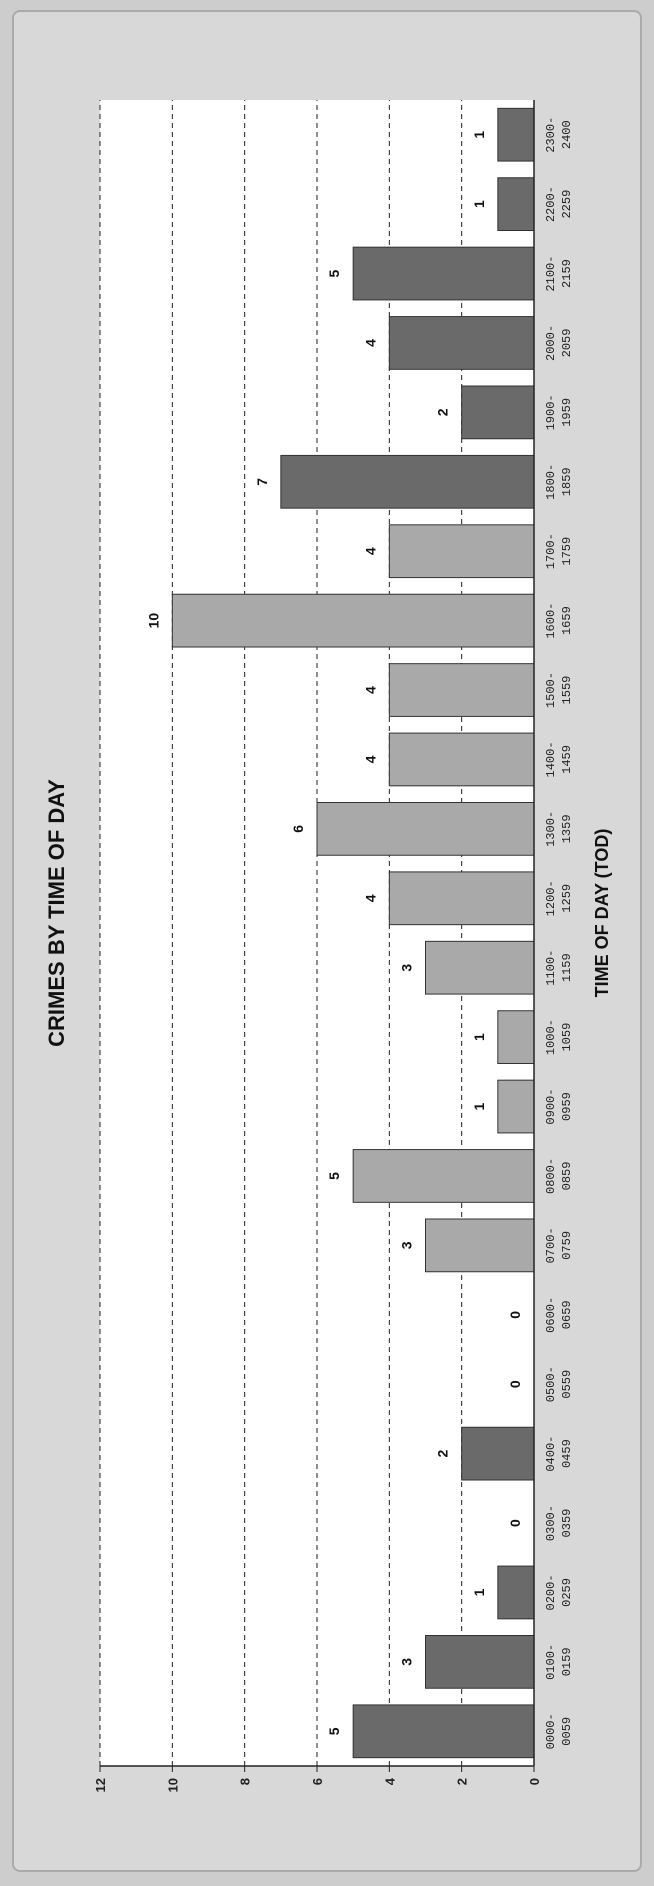 Image resolution: width=654 pixels, height=1886 pixels. I want to click on x-tick-label: 0159, so click(567, 1661).